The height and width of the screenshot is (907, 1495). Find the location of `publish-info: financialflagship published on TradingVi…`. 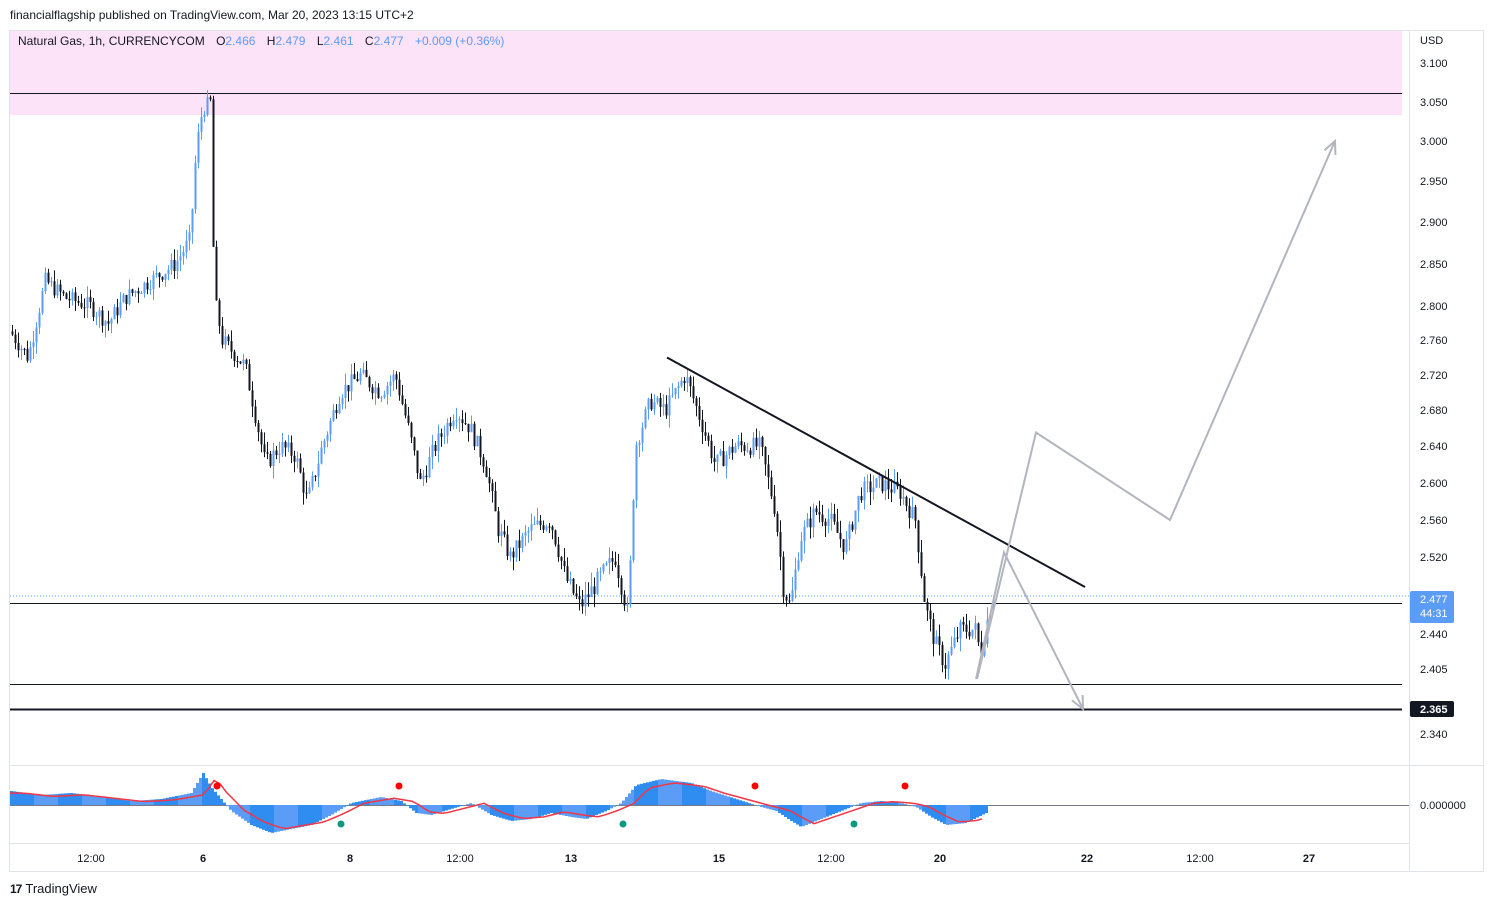

publish-info: financialflagship published on TradingVi… is located at coordinates (212, 15).